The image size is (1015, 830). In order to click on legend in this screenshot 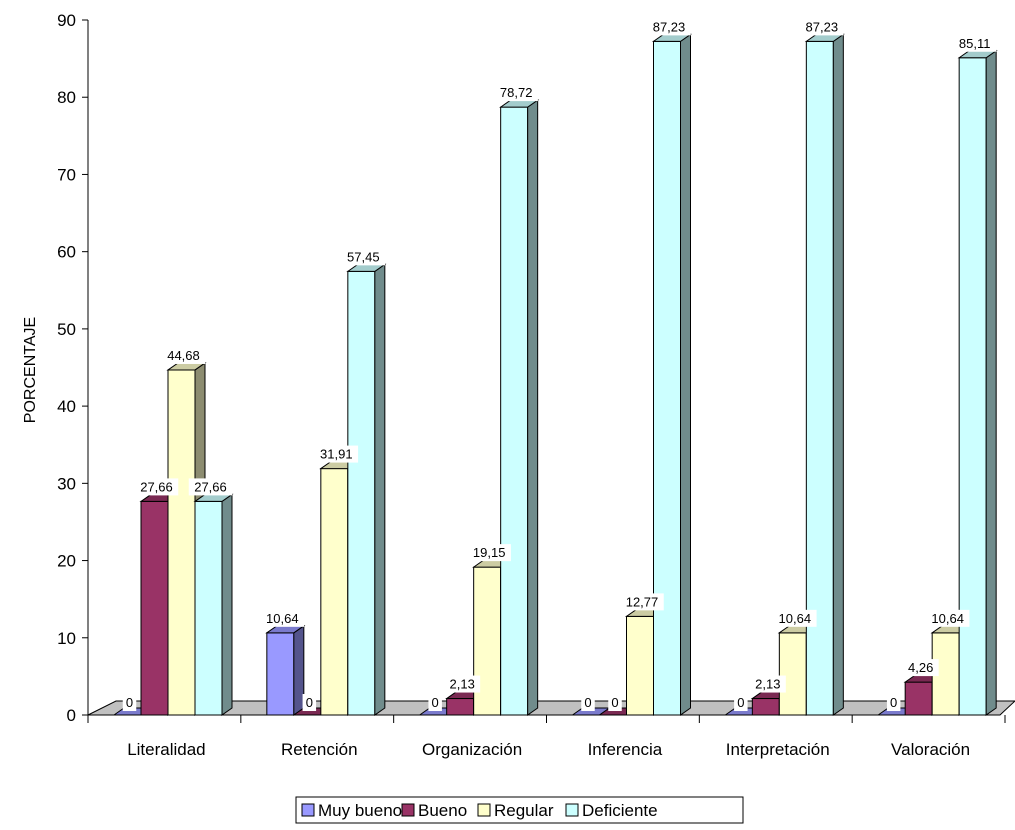, I will do `click(519, 810)`.